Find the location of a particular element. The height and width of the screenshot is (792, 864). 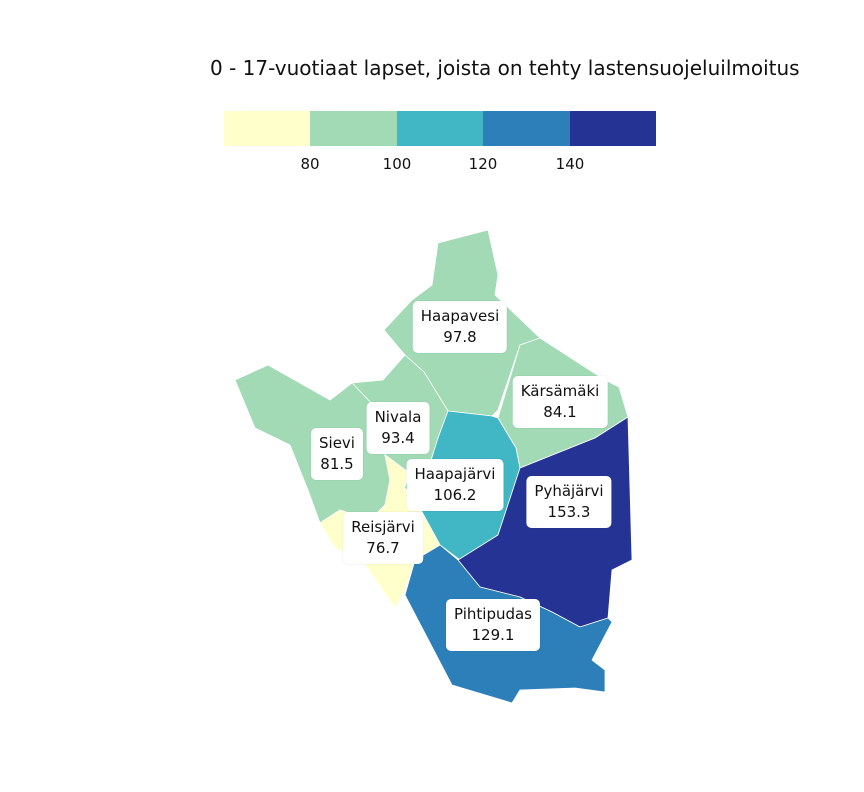

label-pihtipudas: Pihtipudas 129.1 is located at coordinates (493, 625).